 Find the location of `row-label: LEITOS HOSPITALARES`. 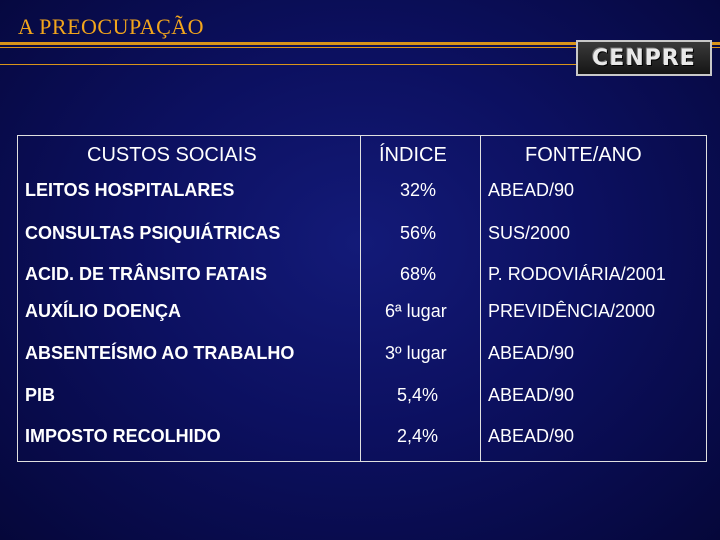

row-label: LEITOS HOSPITALARES is located at coordinates (130, 190).